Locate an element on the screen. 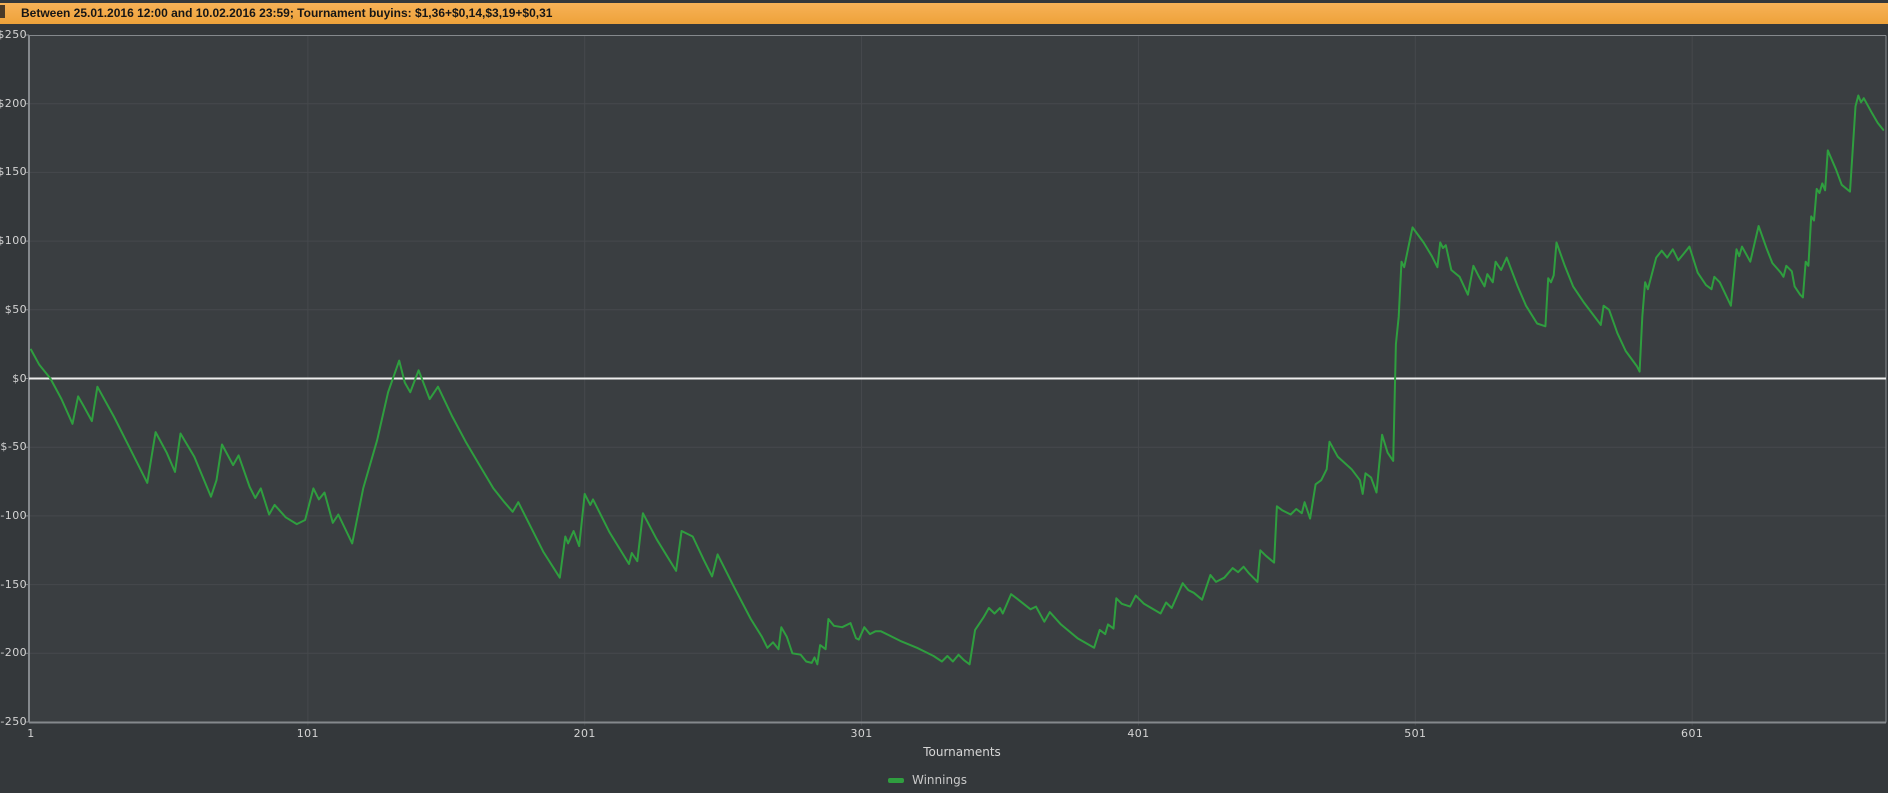 Image resolution: width=1888 pixels, height=793 pixels. y-axis-label: $250 is located at coordinates (13, 34).